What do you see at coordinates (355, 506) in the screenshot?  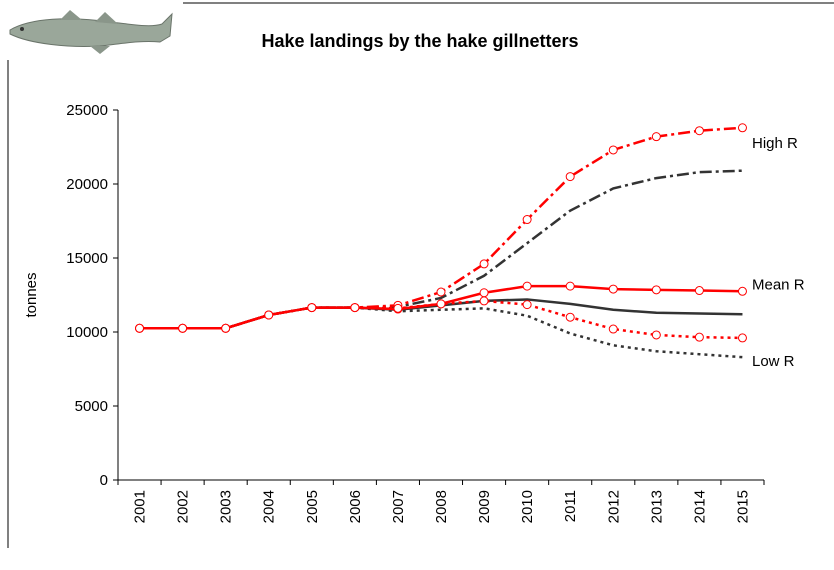 I see `x-tick-label: 2006` at bounding box center [355, 506].